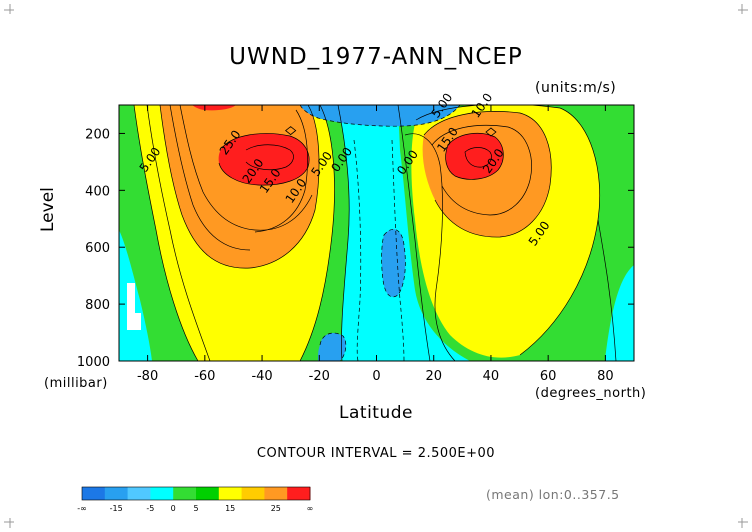 The image size is (752, 532). Describe the element at coordinates (605, 376) in the screenshot. I see `x-tick-label: 80` at that location.